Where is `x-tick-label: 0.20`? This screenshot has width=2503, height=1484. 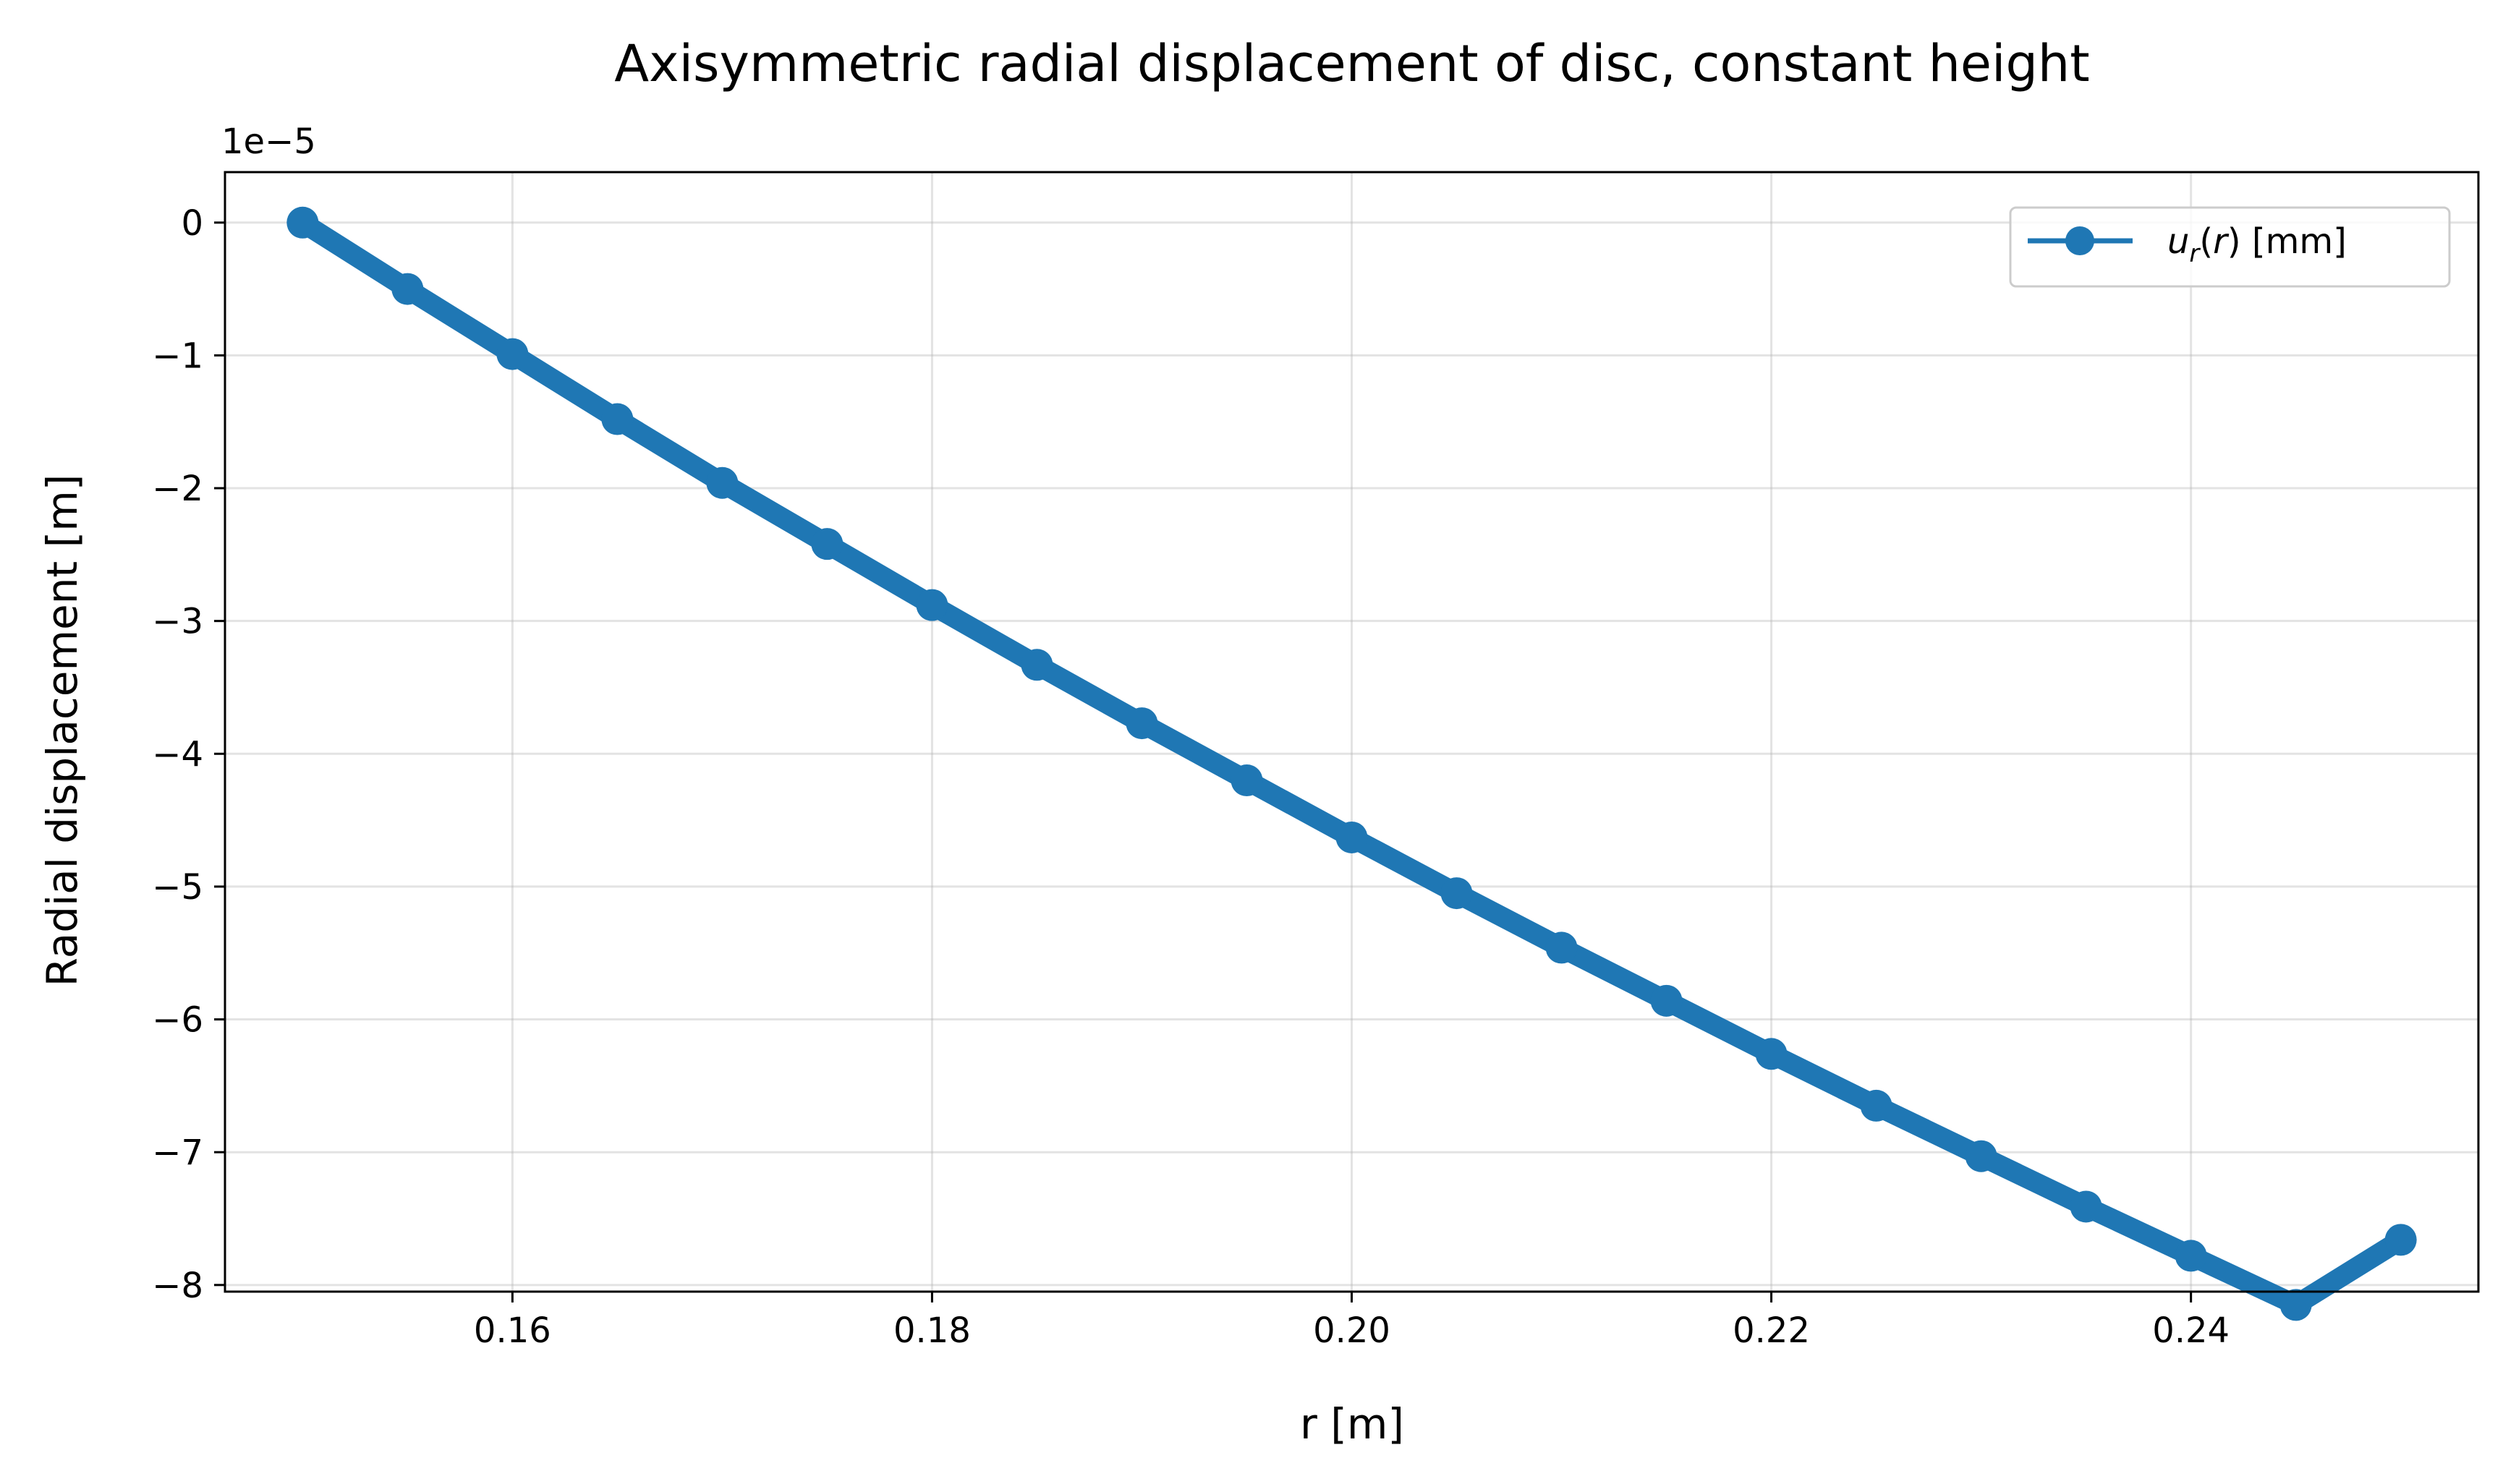
x-tick-label: 0.20 is located at coordinates (1351, 1330).